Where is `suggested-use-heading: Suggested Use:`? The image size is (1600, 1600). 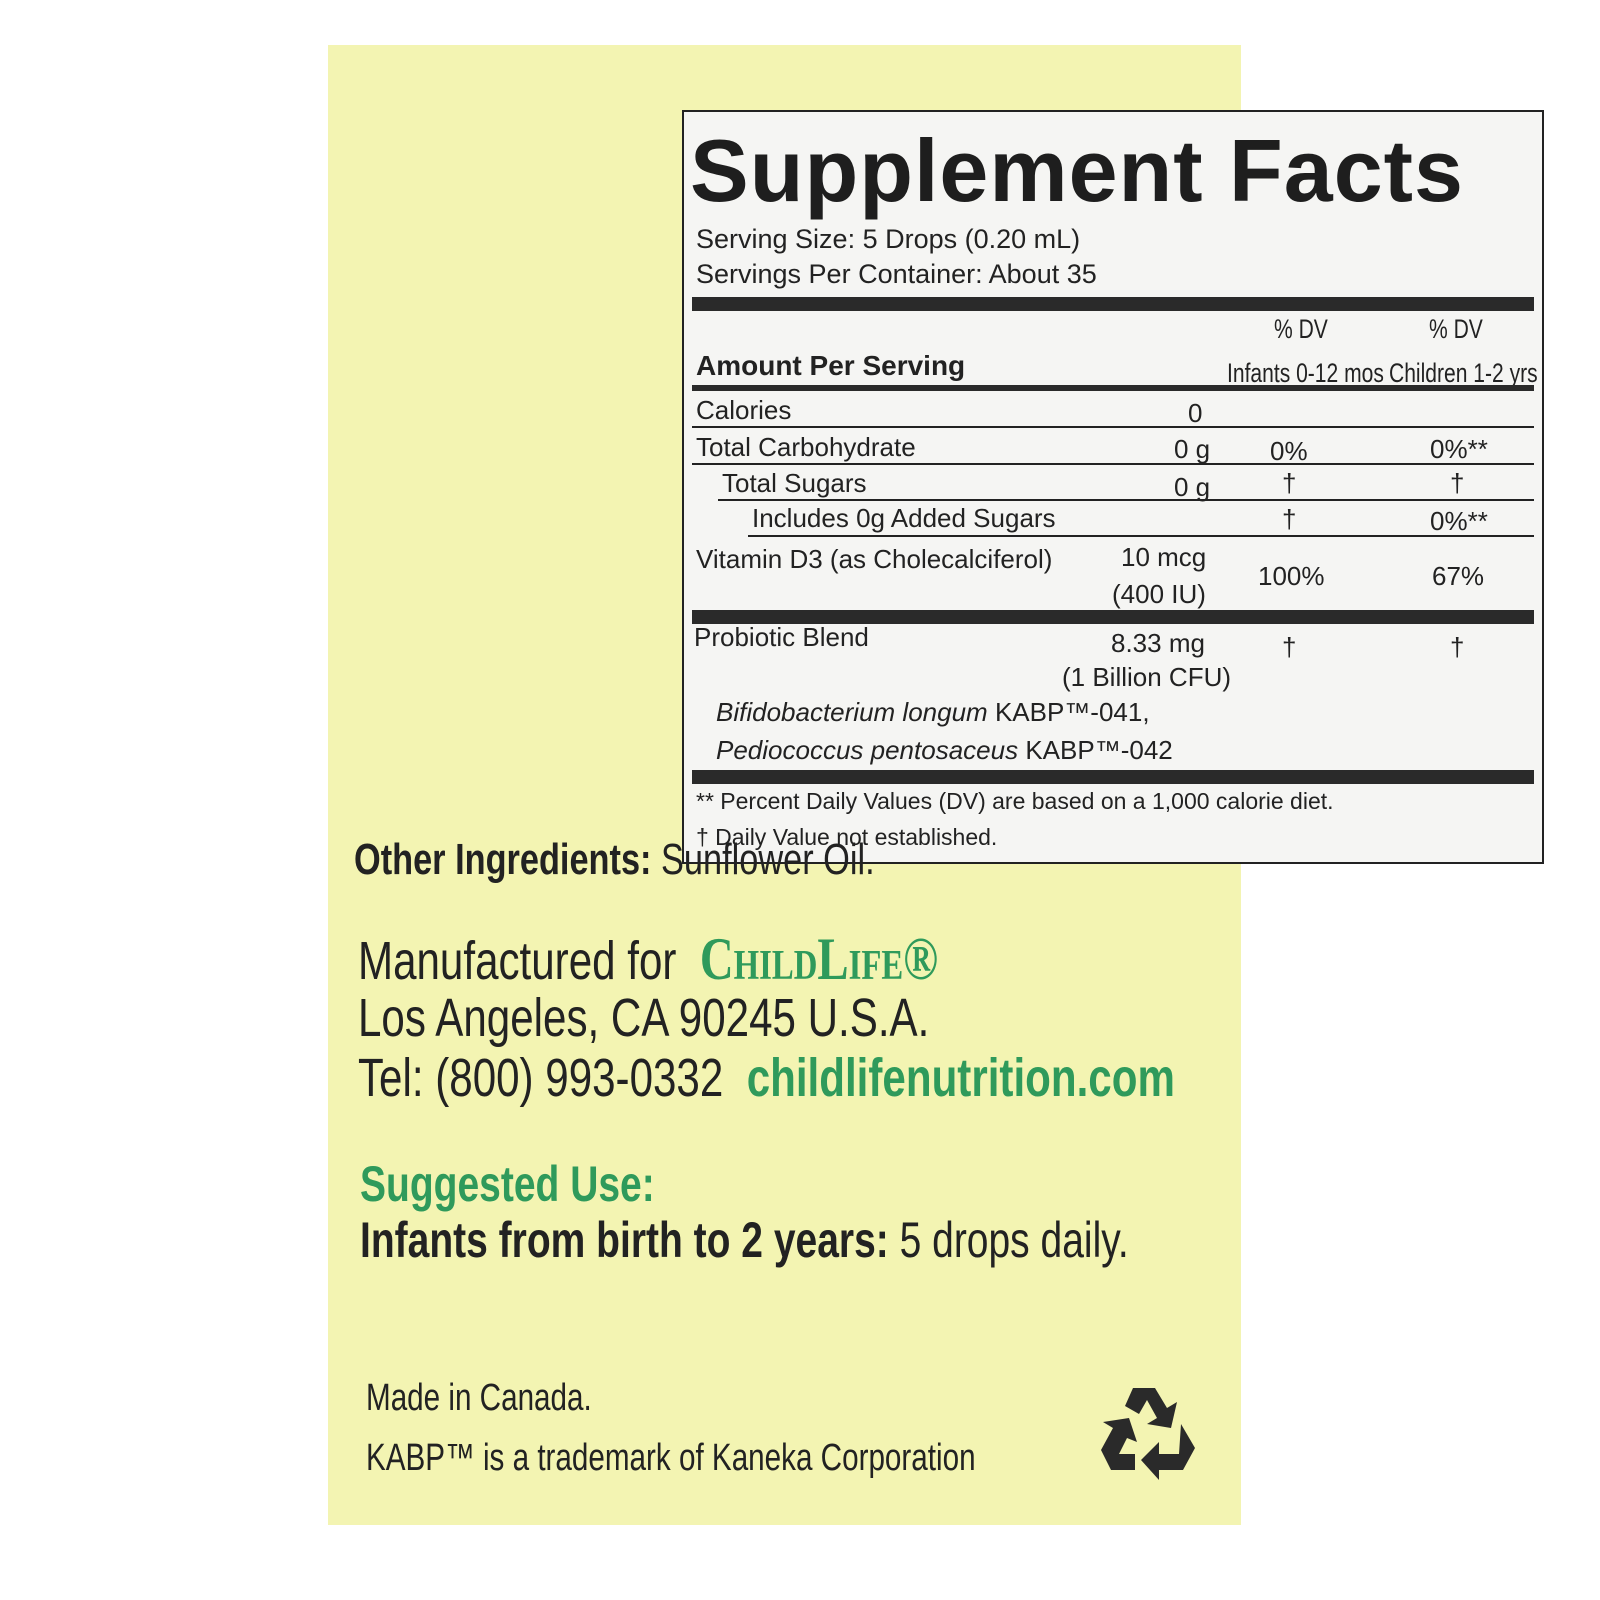
suggested-use-heading: Suggested Use: is located at coordinates (507, 1184).